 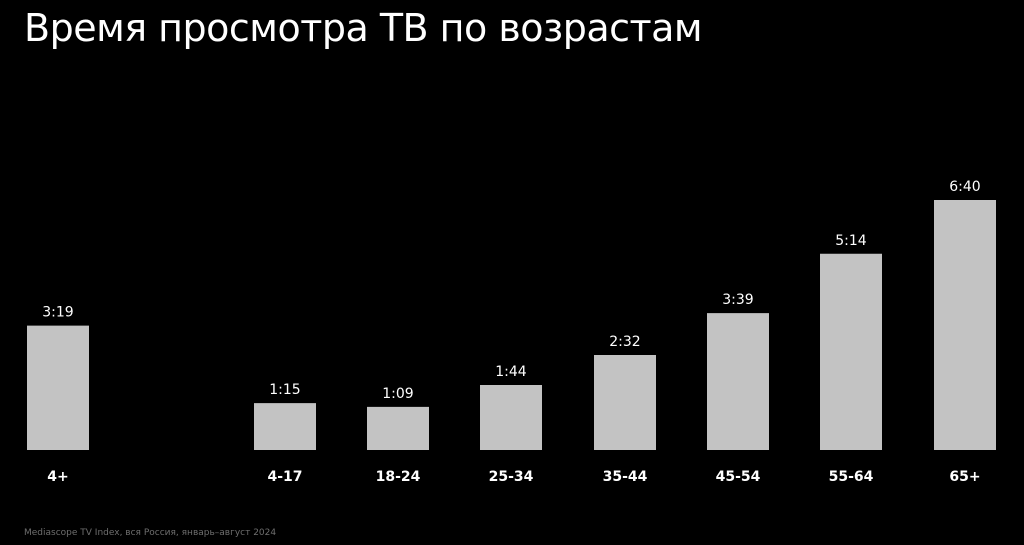 What do you see at coordinates (511, 477) in the screenshot?
I see `category-label-25-34: 25-34` at bounding box center [511, 477].